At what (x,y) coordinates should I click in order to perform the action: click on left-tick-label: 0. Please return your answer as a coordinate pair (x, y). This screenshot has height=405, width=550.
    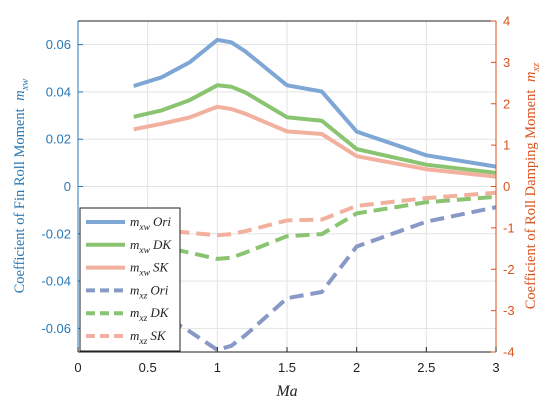
    Looking at the image, I should click on (67, 186).